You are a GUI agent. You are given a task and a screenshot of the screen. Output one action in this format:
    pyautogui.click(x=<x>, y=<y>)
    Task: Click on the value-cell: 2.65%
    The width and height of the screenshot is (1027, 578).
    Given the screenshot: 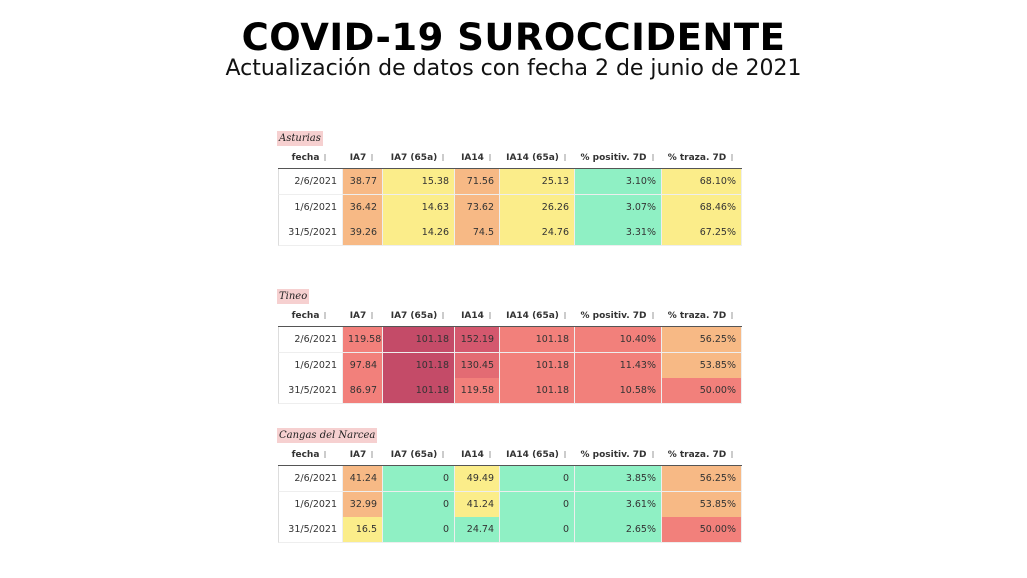 What is the action you would take?
    pyautogui.click(x=618, y=530)
    